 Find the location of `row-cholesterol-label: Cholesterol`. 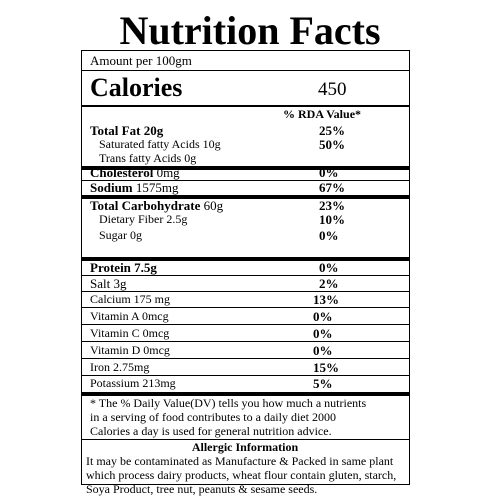

row-cholesterol-label: Cholesterol is located at coordinates (122, 172).